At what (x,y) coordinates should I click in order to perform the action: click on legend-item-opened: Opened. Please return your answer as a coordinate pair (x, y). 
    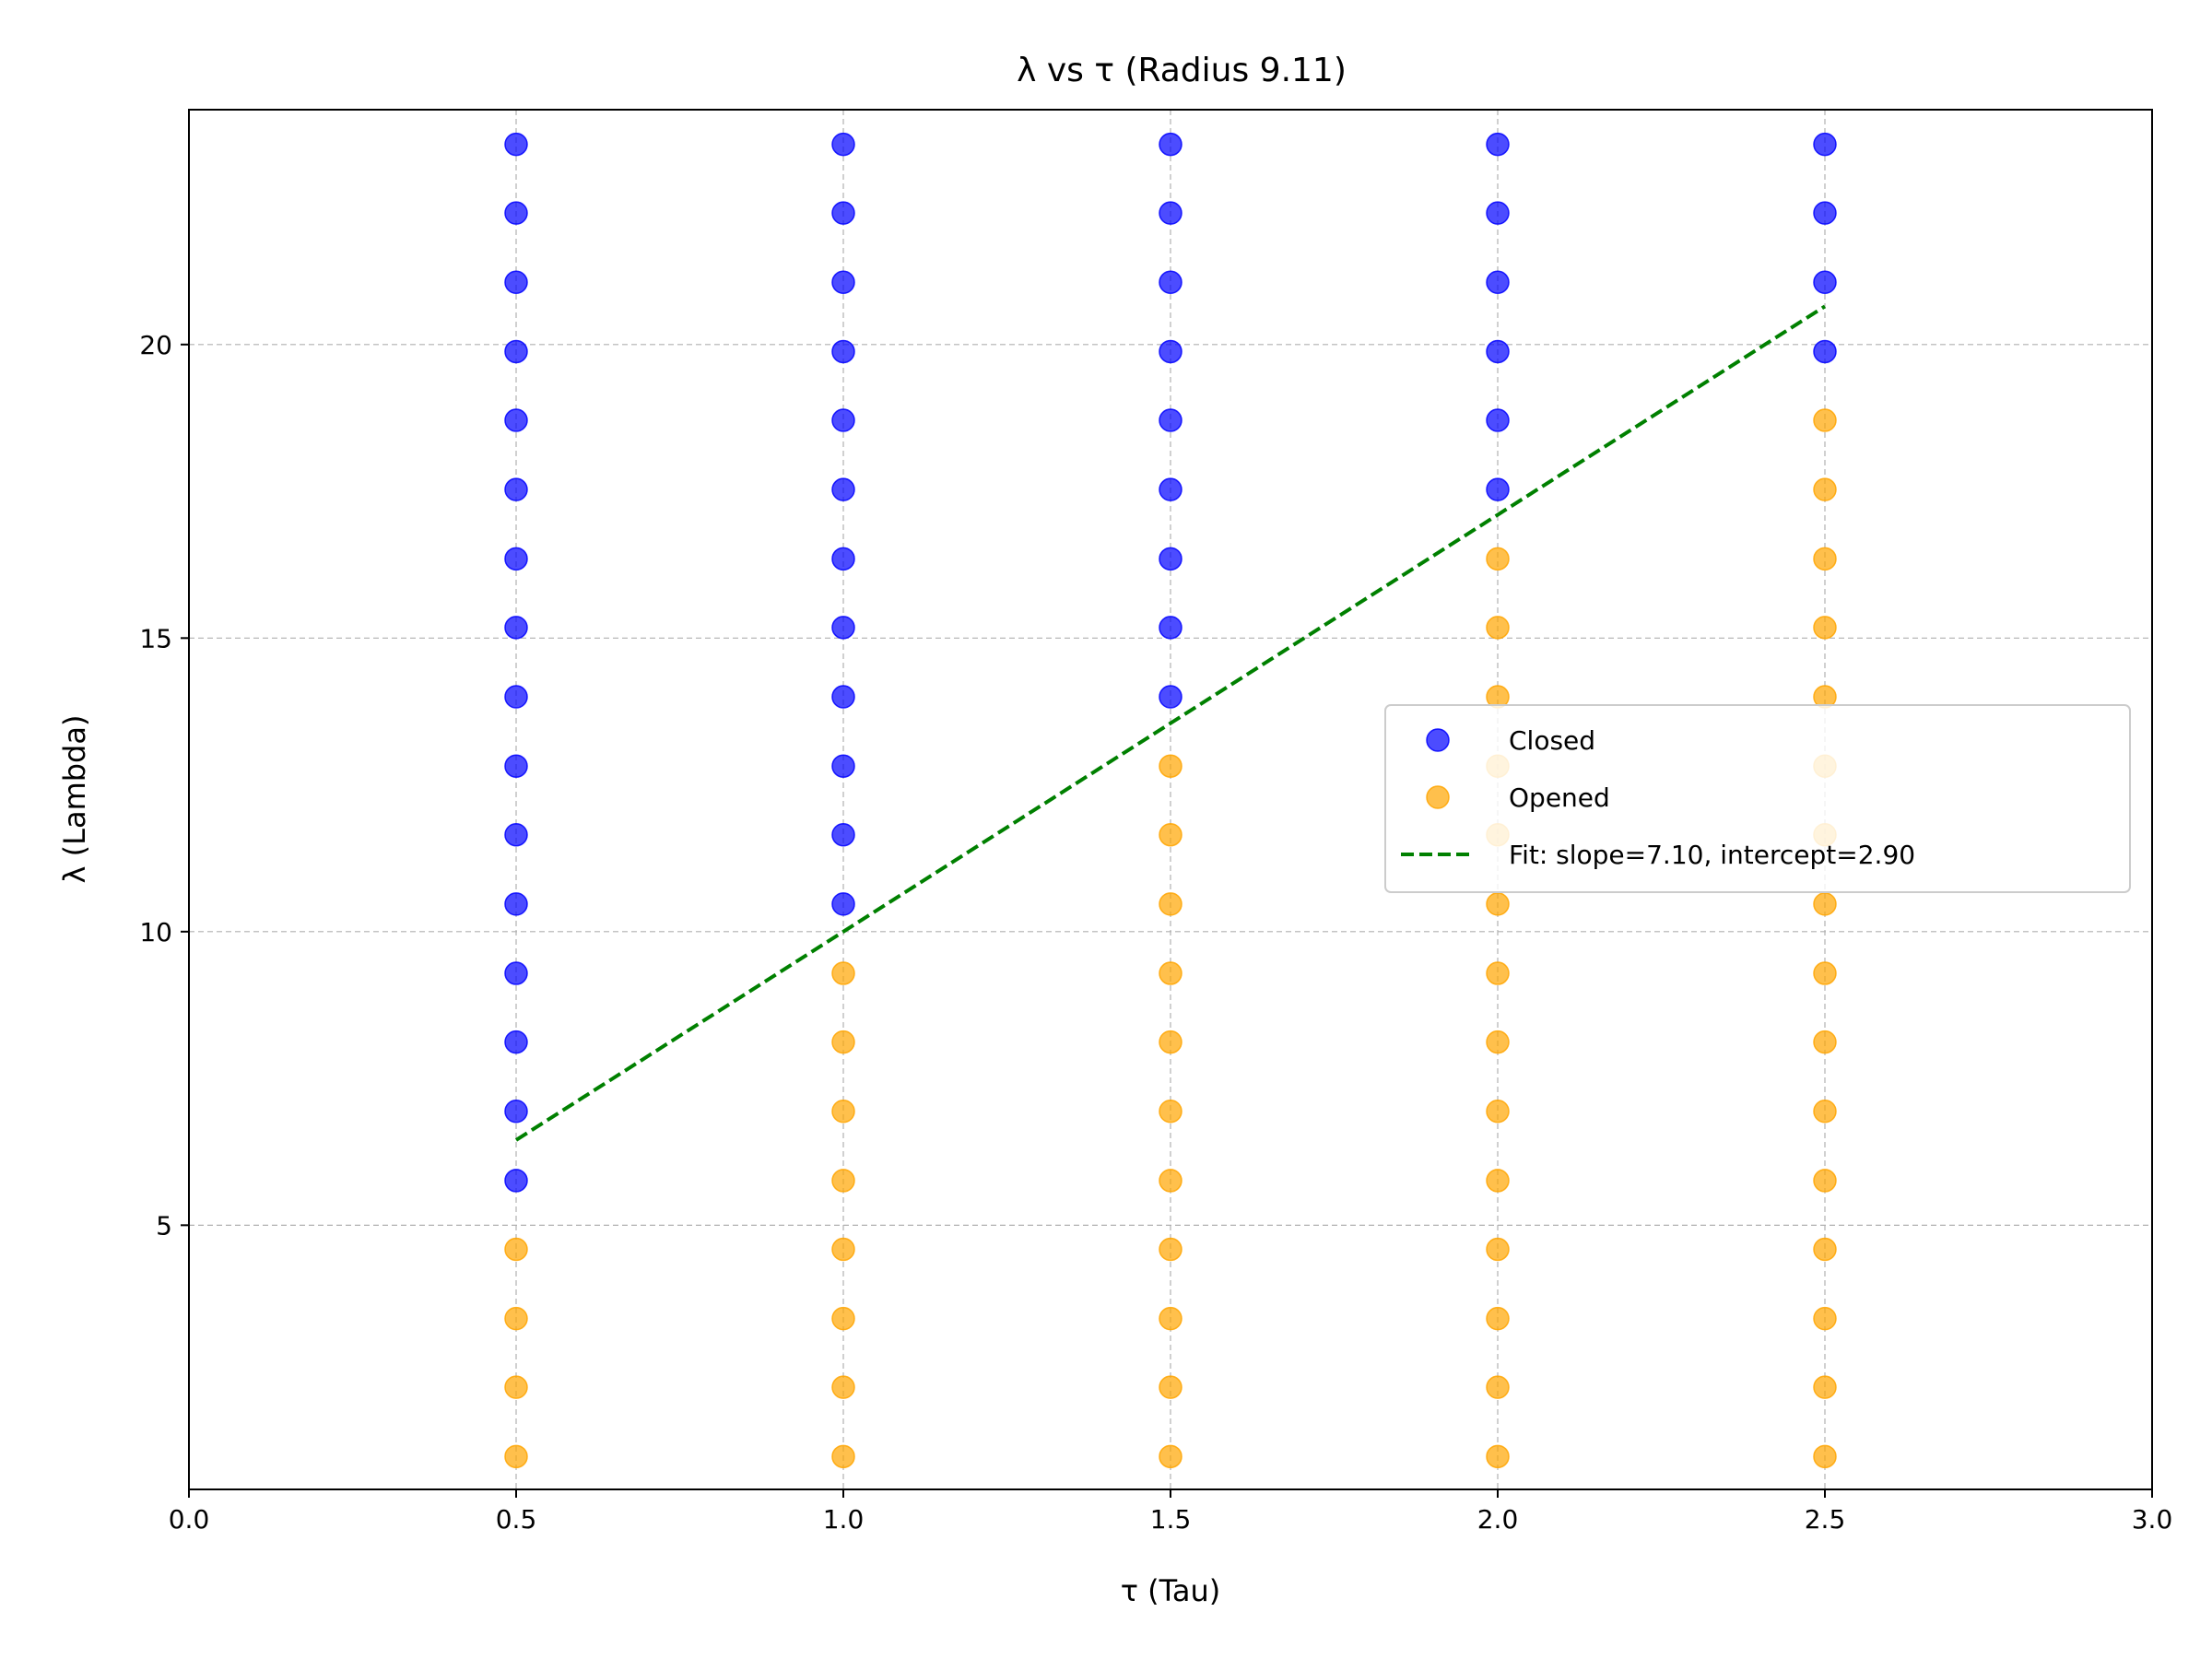
    Looking at the image, I should click on (1518, 797).